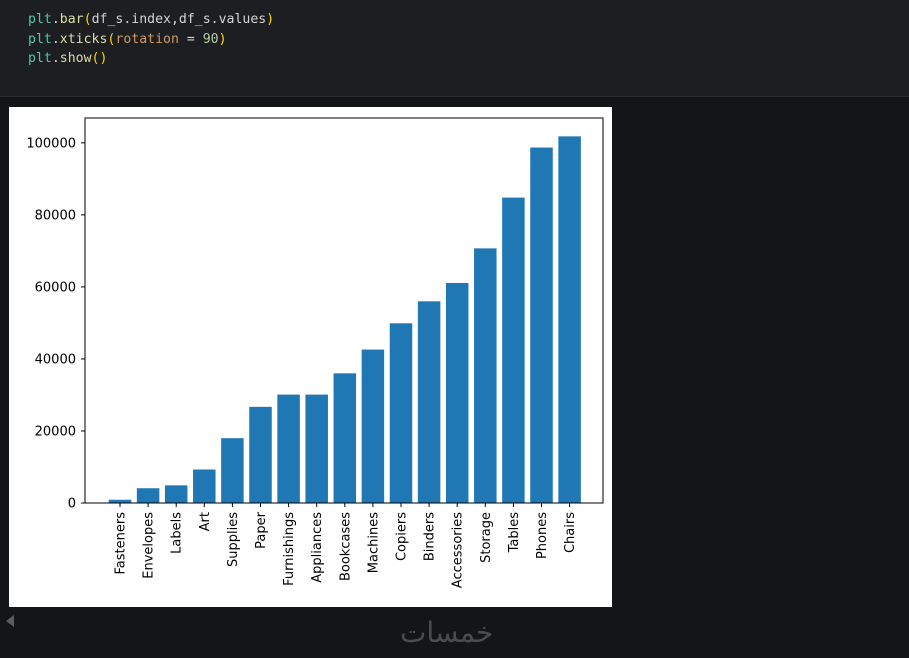 Image resolution: width=909 pixels, height=658 pixels. Describe the element at coordinates (55, 215) in the screenshot. I see `y-tick-label: 80000` at that location.